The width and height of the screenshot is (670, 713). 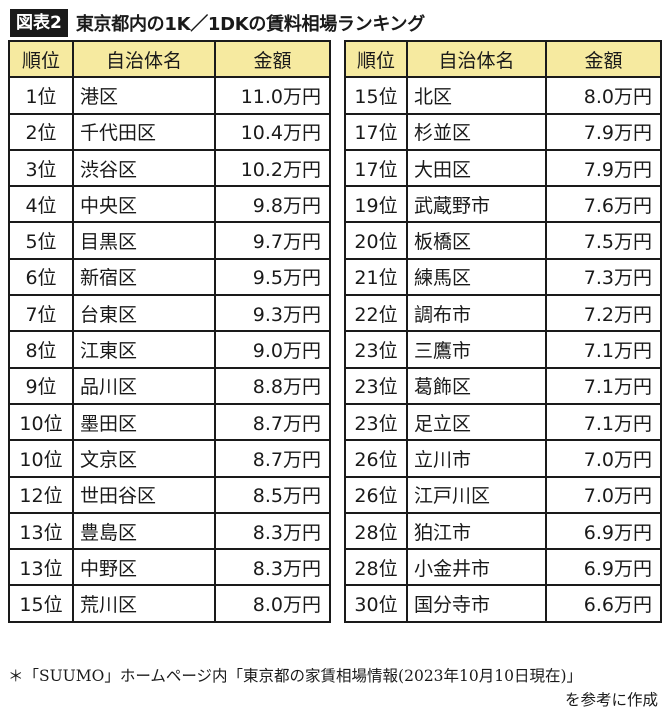 I want to click on municipality-cell: 中央区, so click(x=144, y=204).